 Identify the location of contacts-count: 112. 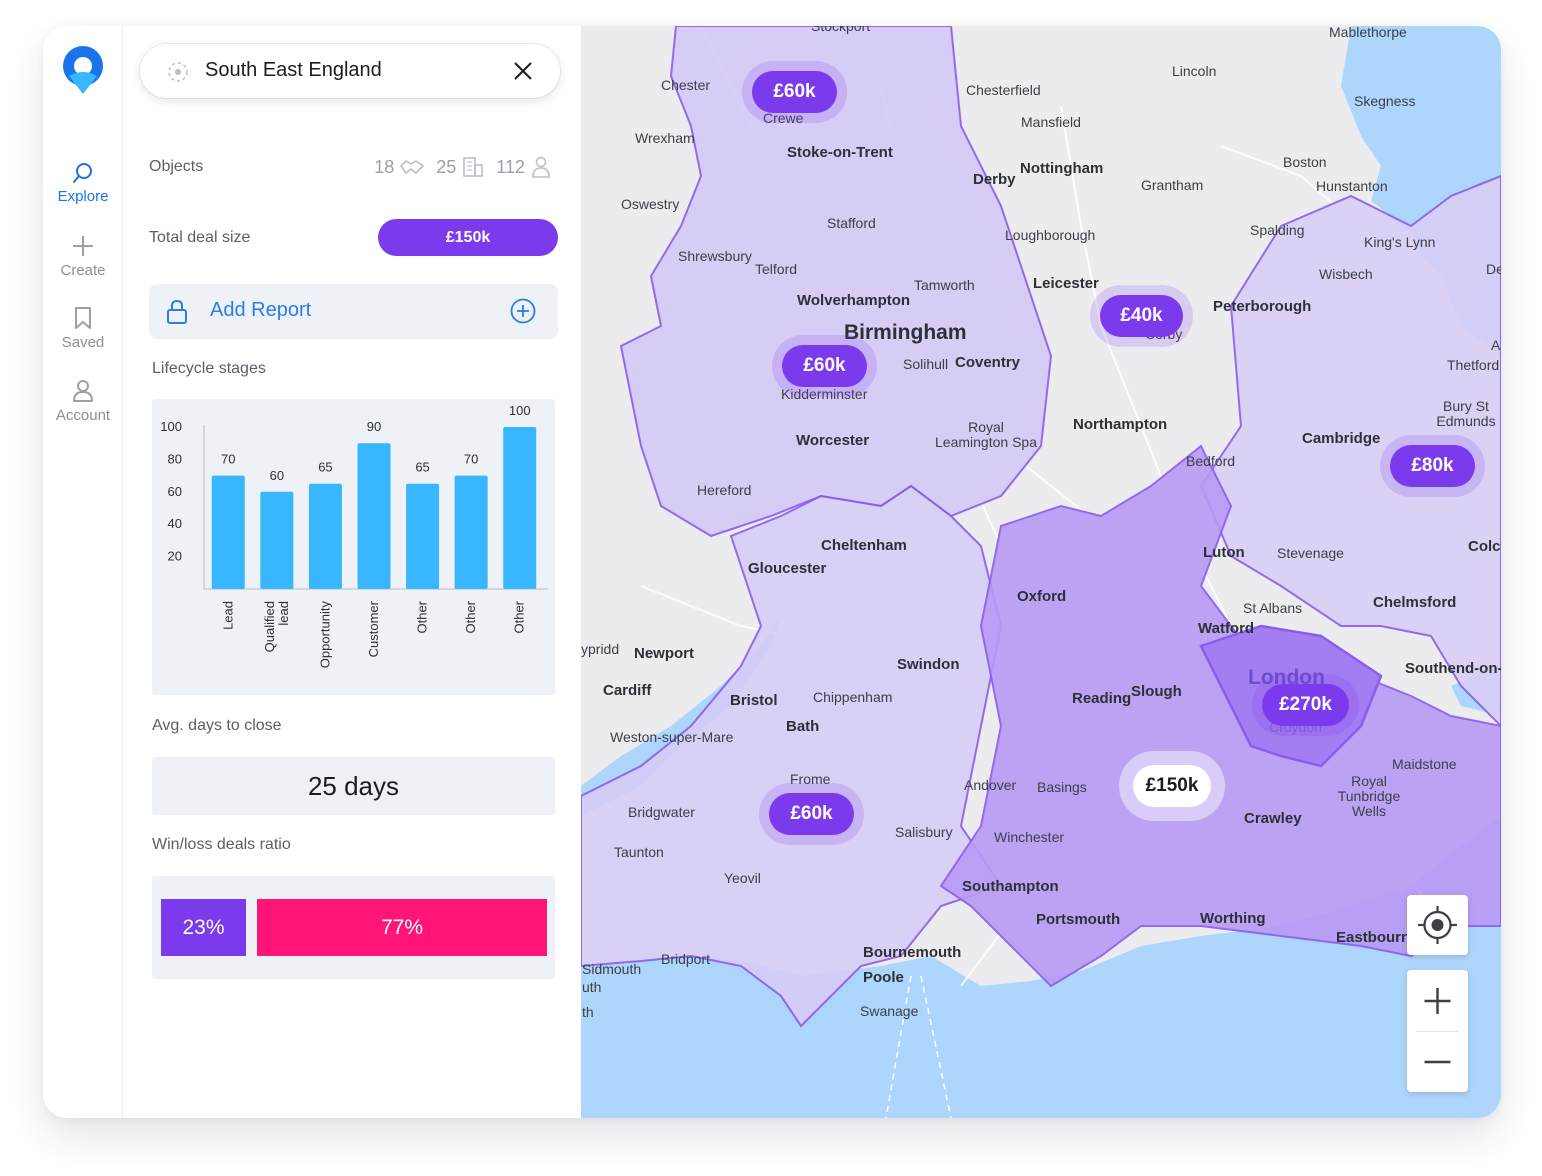
(510, 166).